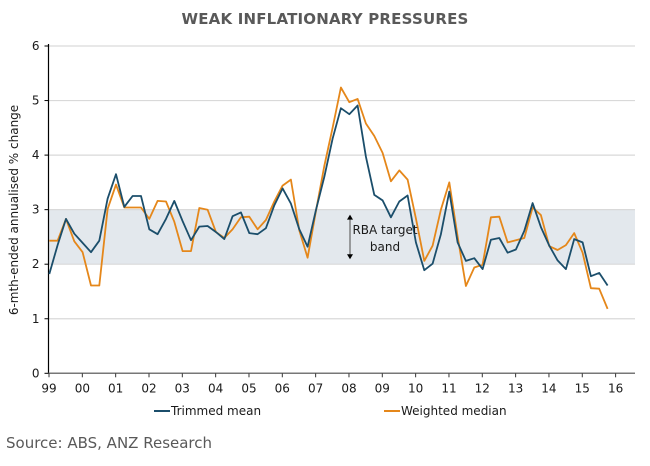  What do you see at coordinates (392, 411) in the screenshot?
I see `legend-swatch-weighted-median` at bounding box center [392, 411].